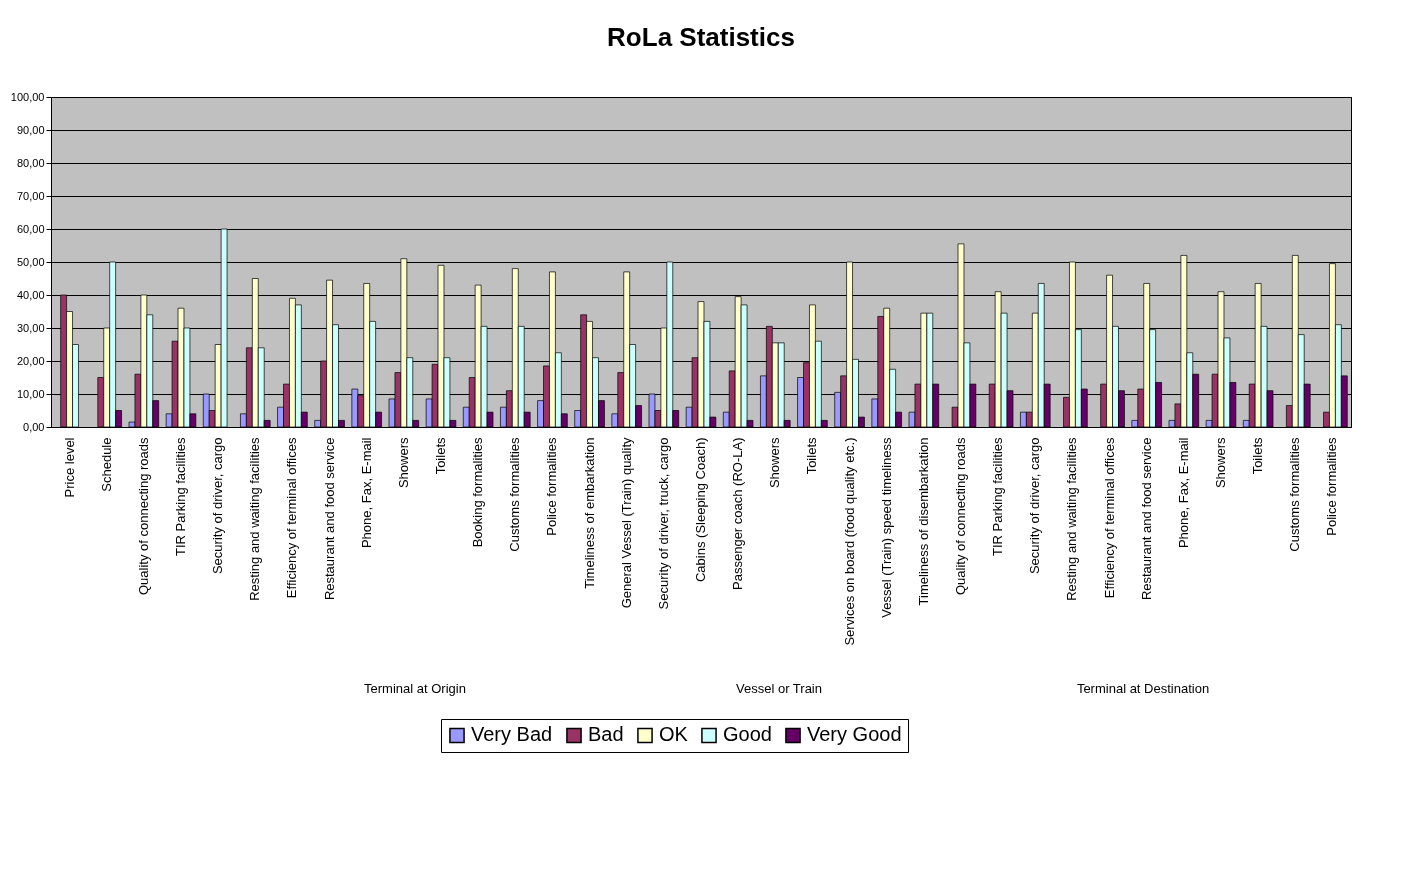  I want to click on y-tick-label: 80,00, so click(30, 162).